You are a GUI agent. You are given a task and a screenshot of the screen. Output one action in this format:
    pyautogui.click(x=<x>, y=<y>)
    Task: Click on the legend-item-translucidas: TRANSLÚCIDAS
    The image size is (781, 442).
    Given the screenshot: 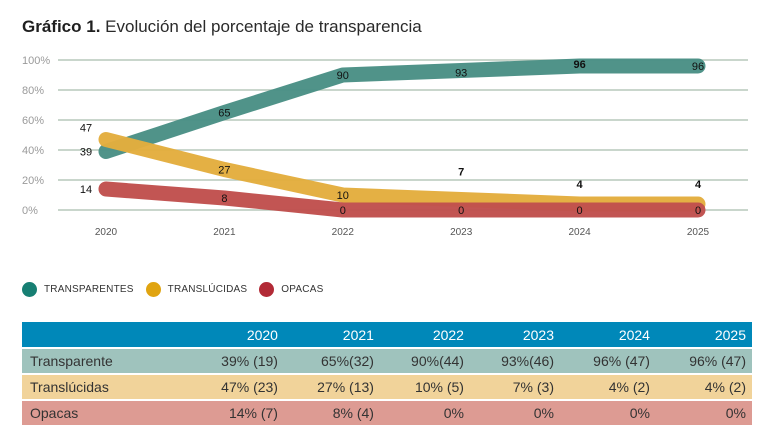 What is the action you would take?
    pyautogui.click(x=196, y=289)
    